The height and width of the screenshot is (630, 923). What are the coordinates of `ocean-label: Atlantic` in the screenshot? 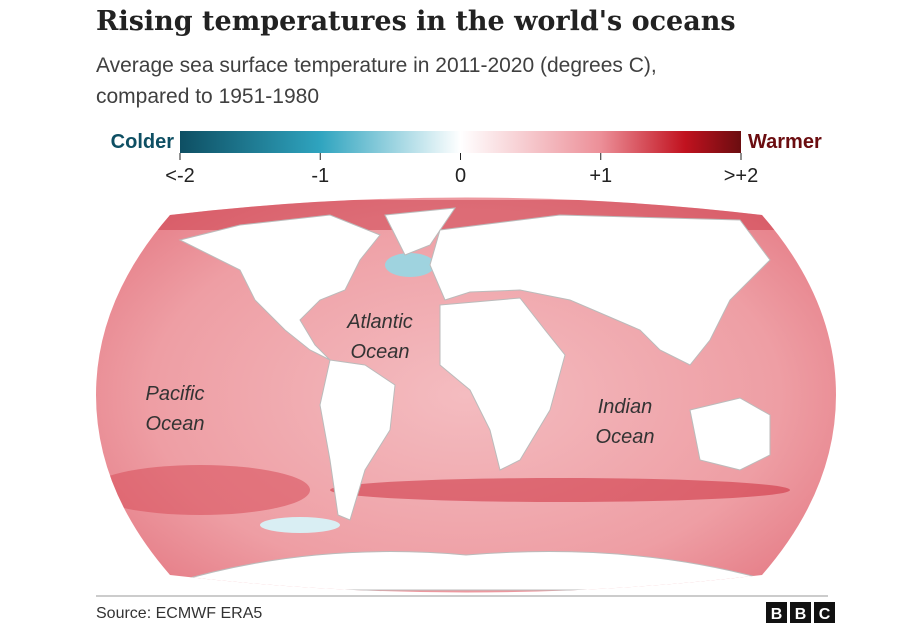 It's located at (379, 322).